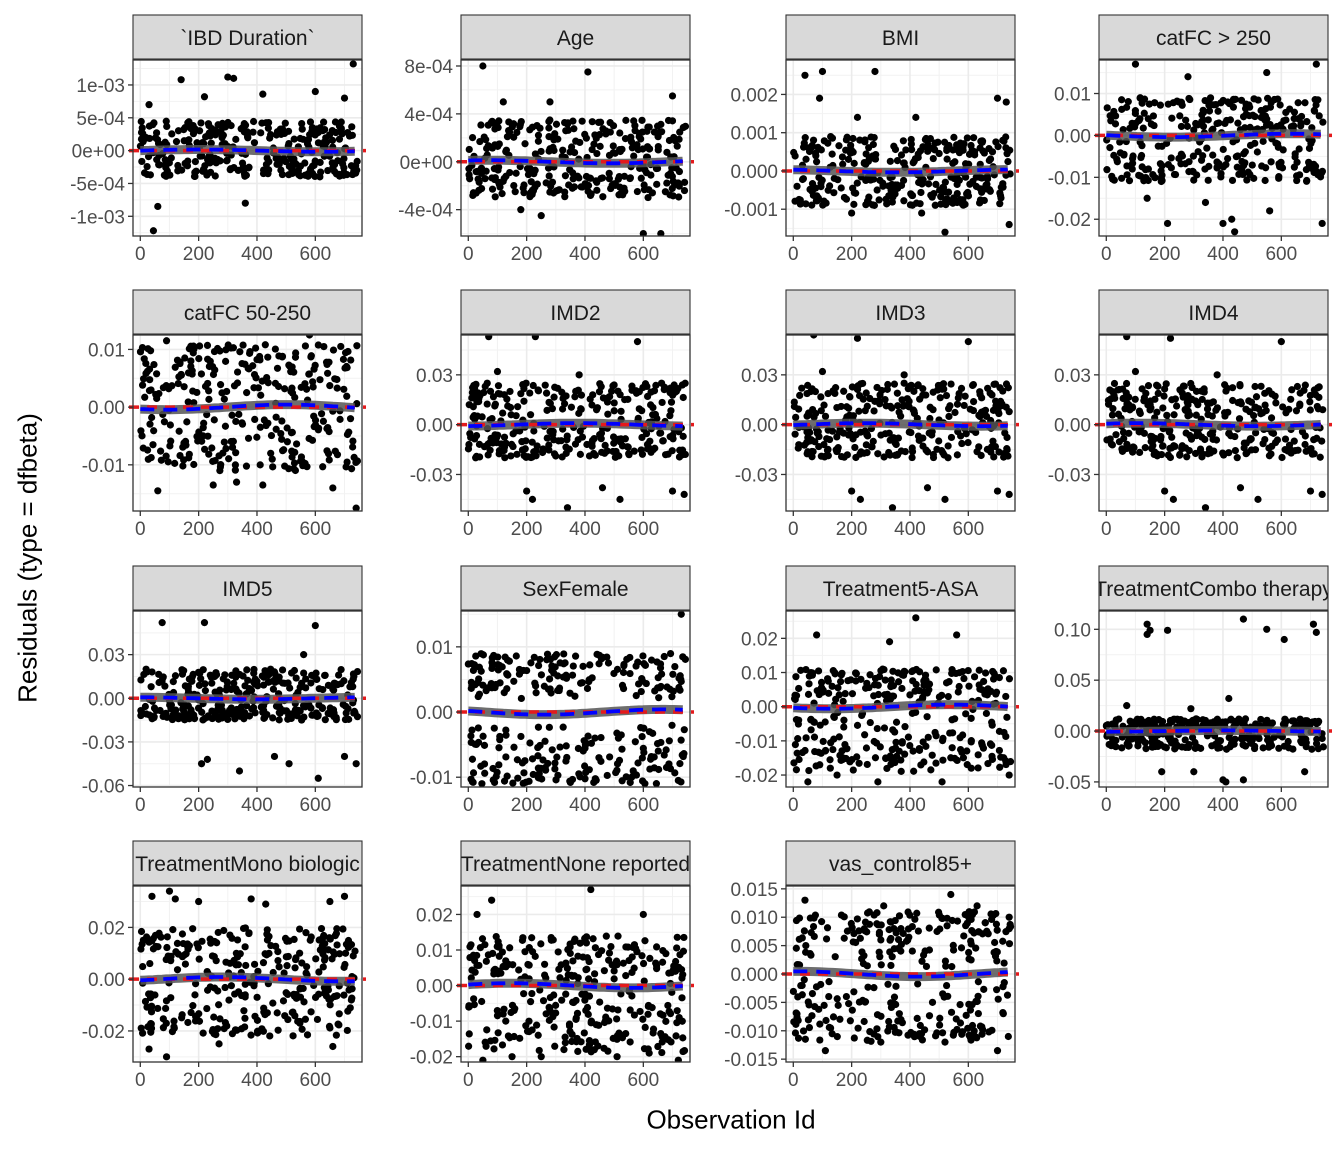 This screenshot has height=1152, width=1344. What do you see at coordinates (106, 350) in the screenshot?
I see `y-tick-label: 0.01` at bounding box center [106, 350].